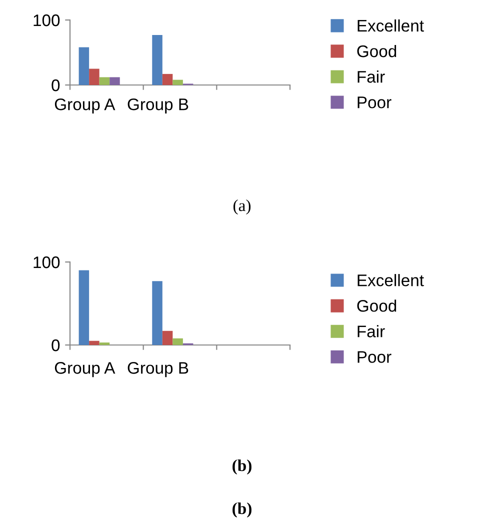 This screenshot has width=495, height=523. Describe the element at coordinates (242, 207) in the screenshot. I see `text: (a)` at that location.